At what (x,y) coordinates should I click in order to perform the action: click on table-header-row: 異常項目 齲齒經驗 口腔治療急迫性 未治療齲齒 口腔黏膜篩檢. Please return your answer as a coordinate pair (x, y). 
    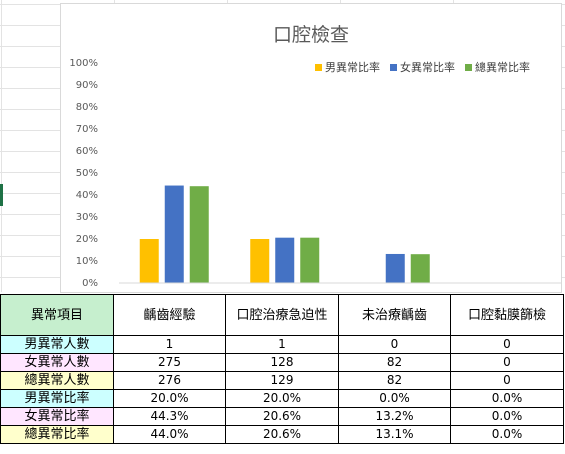
    Looking at the image, I should click on (282, 315).